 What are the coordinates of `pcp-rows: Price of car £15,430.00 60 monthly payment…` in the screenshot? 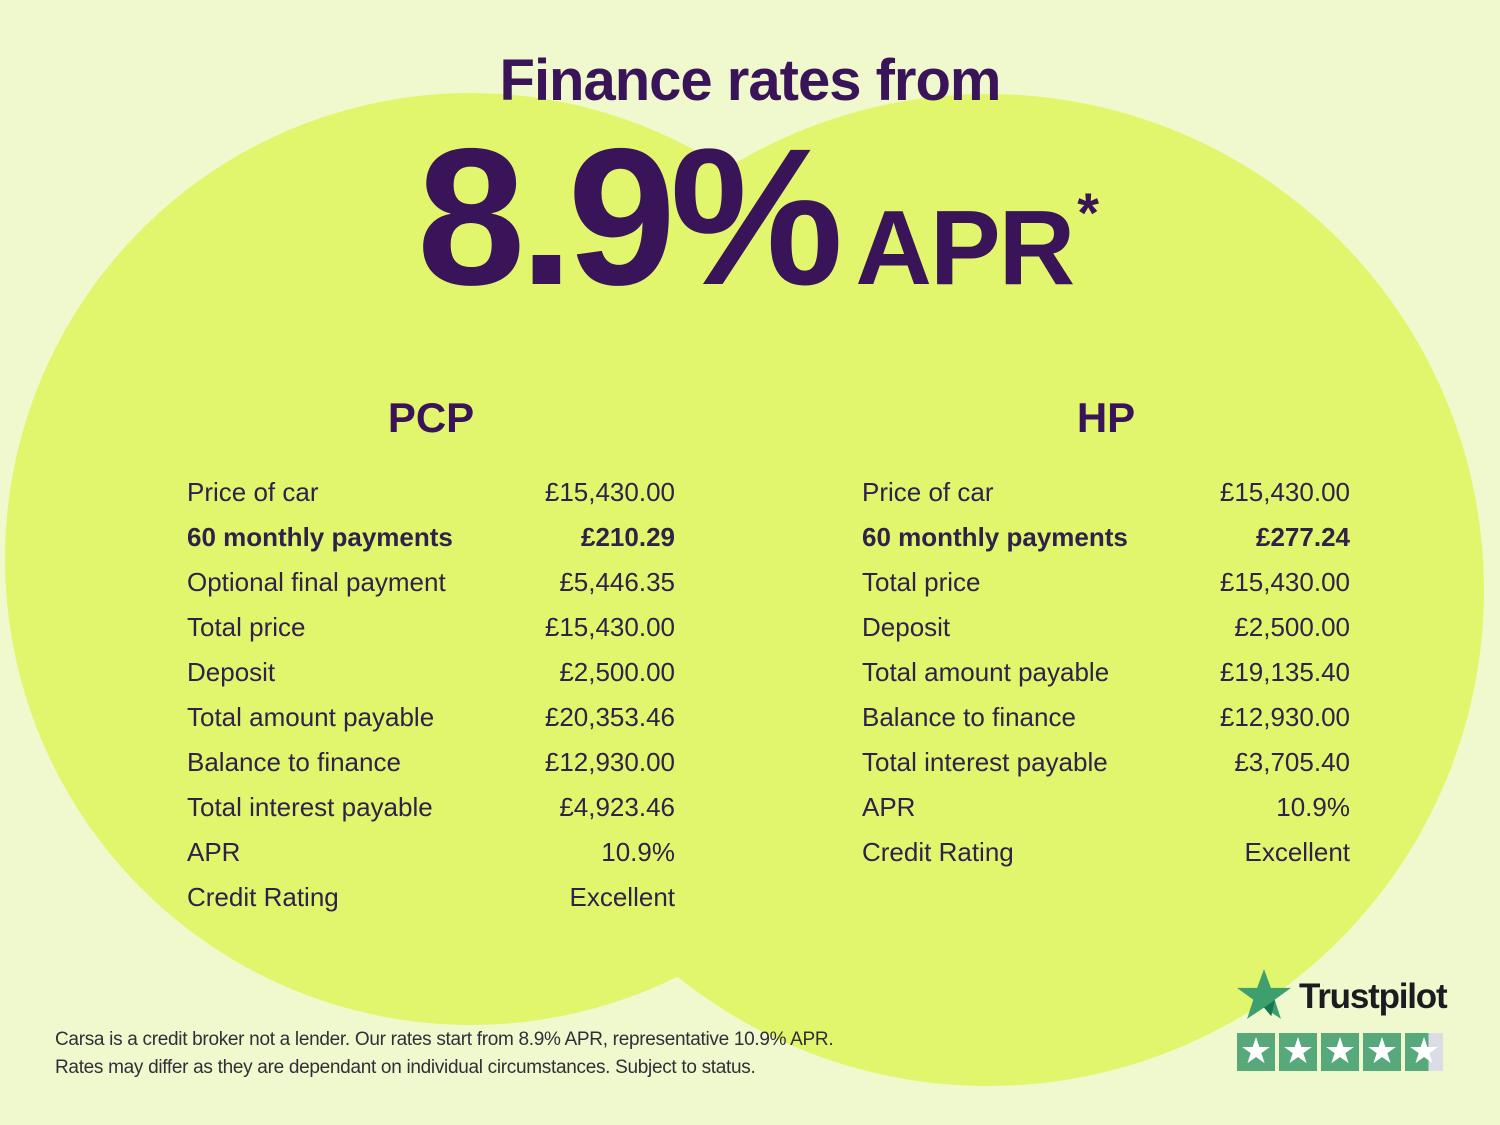 It's located at (431, 695).